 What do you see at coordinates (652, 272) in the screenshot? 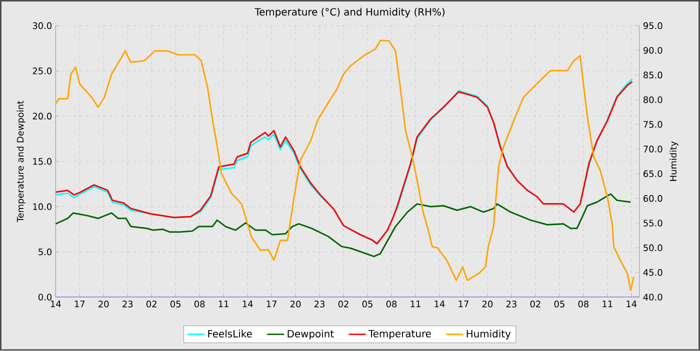
I see `y2-tick-label: 45.0` at bounding box center [652, 272].